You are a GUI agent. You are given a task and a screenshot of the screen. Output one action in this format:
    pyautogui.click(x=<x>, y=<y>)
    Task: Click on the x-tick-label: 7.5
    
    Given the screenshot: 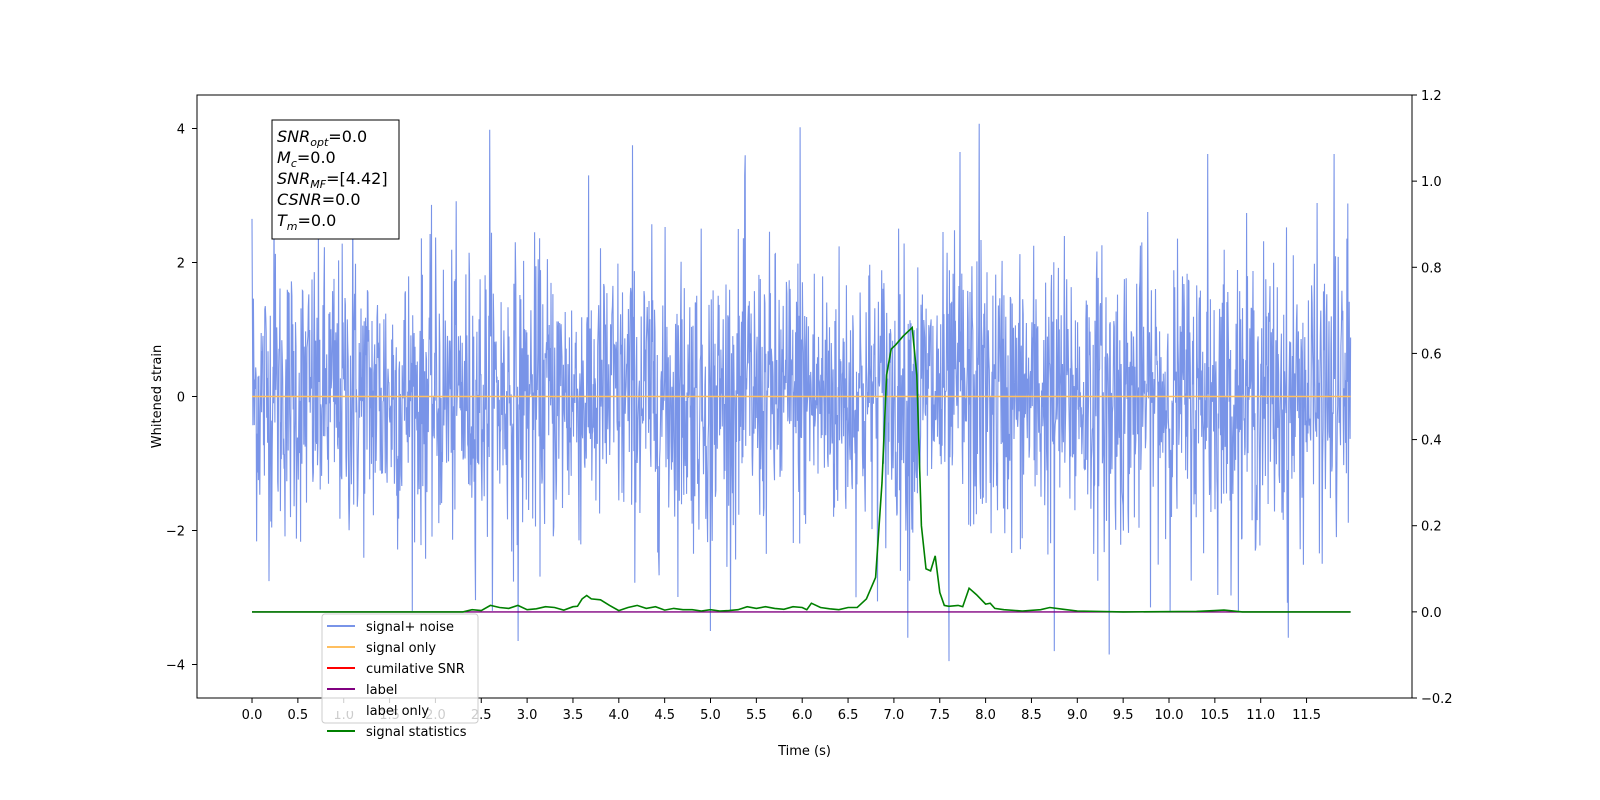 What is the action you would take?
    pyautogui.click(x=939, y=715)
    